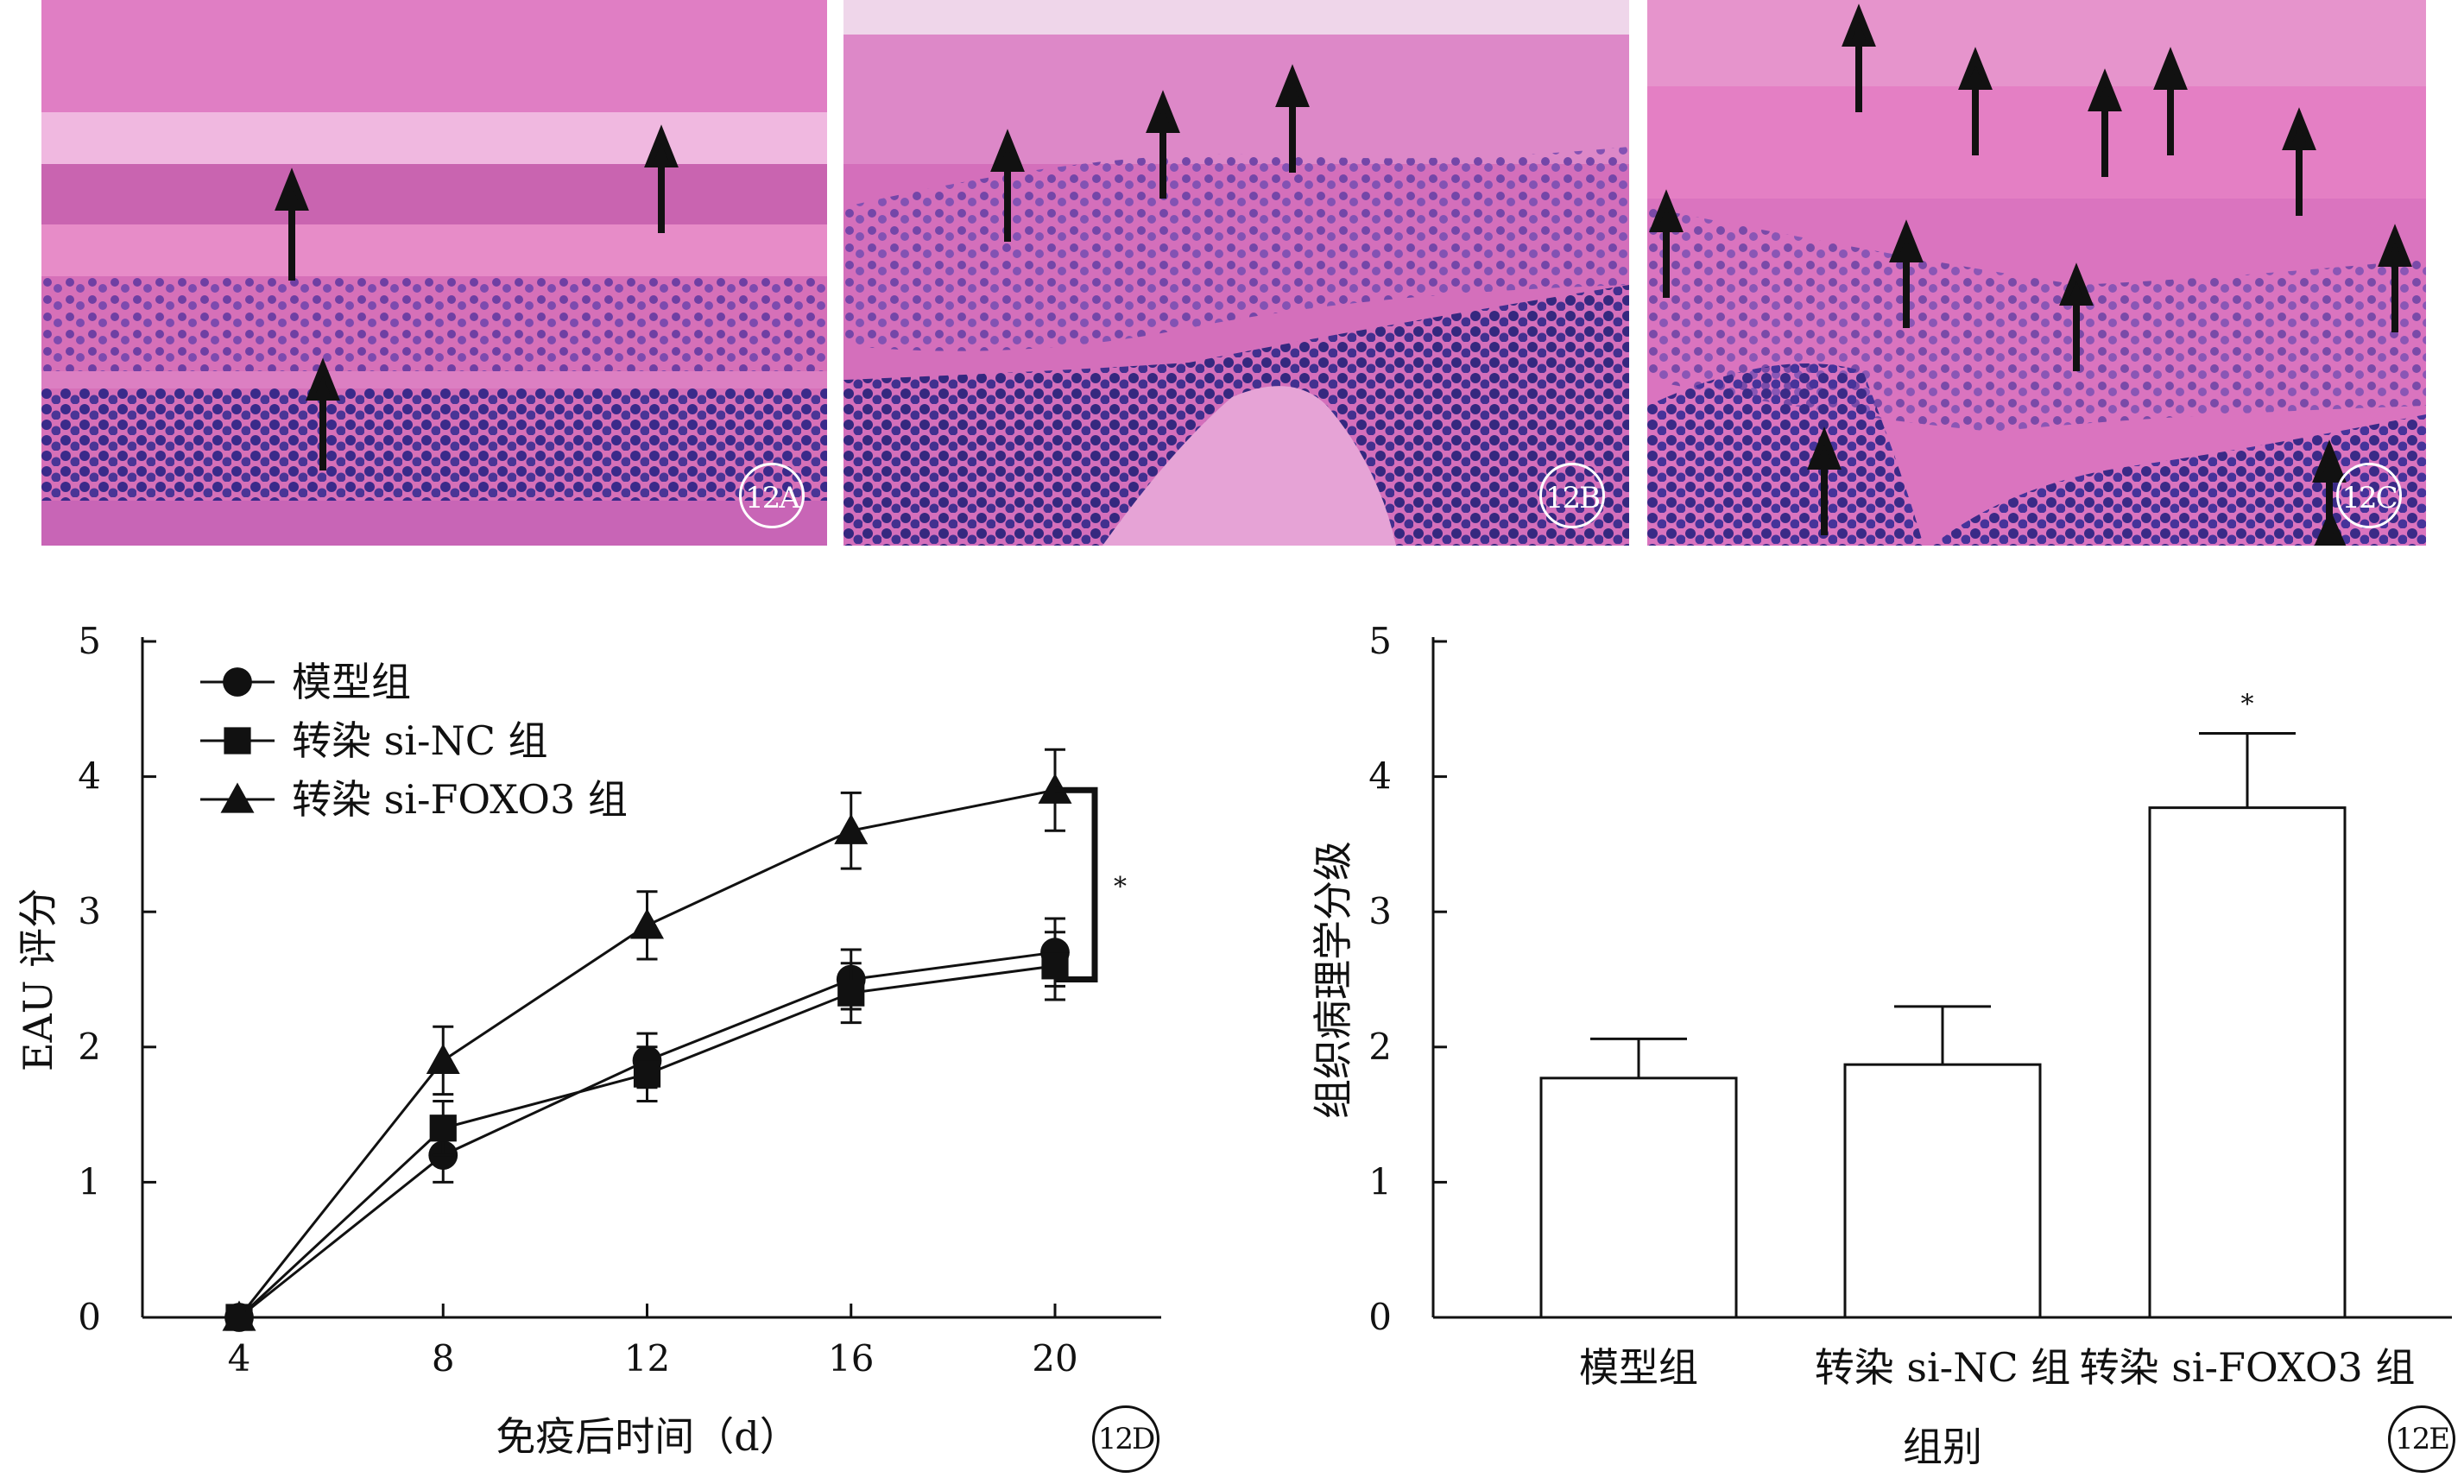  Describe the element at coordinates (851, 1358) in the screenshot. I see `x-tick-label: 16` at that location.